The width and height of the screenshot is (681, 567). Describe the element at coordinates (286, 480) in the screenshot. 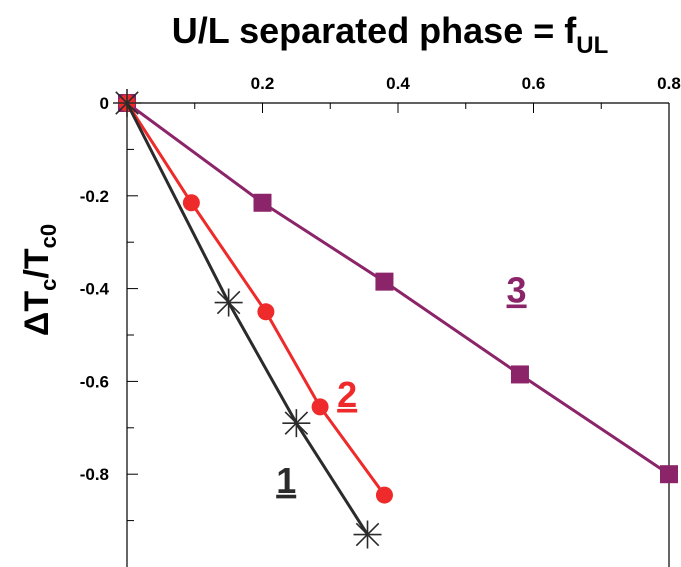

I see `series-1-label: 1` at that location.